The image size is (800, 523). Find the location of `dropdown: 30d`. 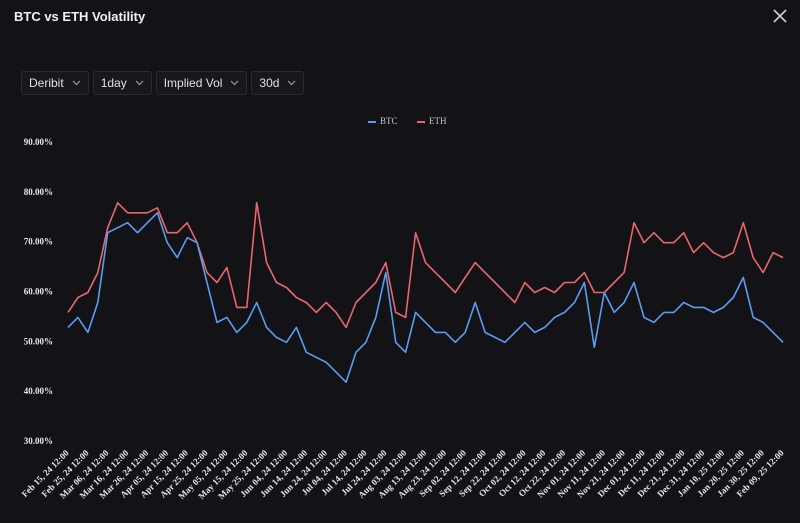

dropdown: 30d is located at coordinates (278, 83).